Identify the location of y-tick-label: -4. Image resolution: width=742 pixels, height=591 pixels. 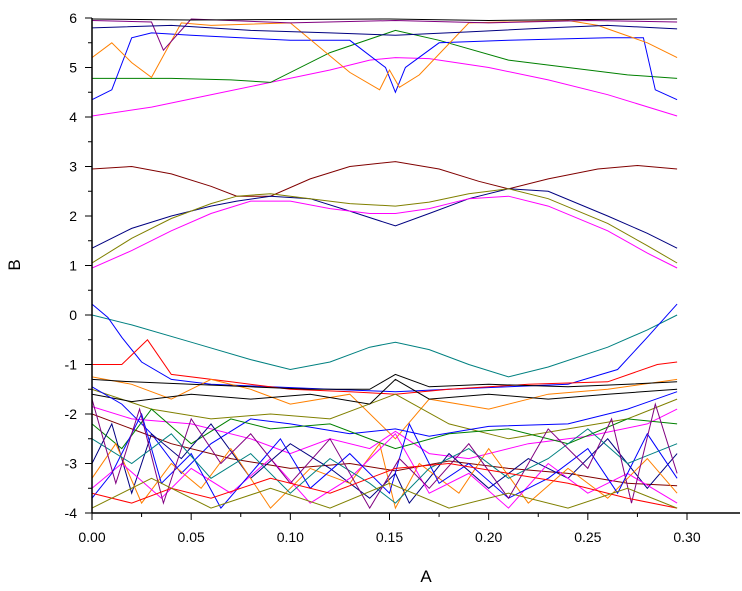
(71, 513).